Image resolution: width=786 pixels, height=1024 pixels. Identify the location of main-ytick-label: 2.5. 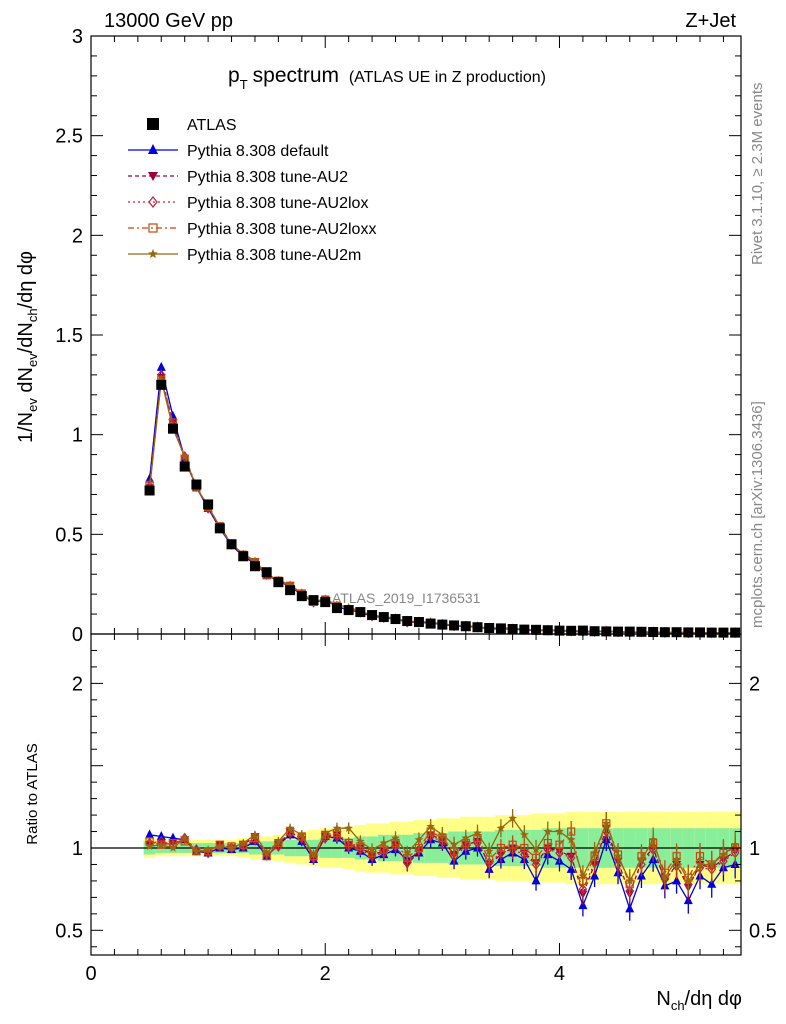
(69, 137).